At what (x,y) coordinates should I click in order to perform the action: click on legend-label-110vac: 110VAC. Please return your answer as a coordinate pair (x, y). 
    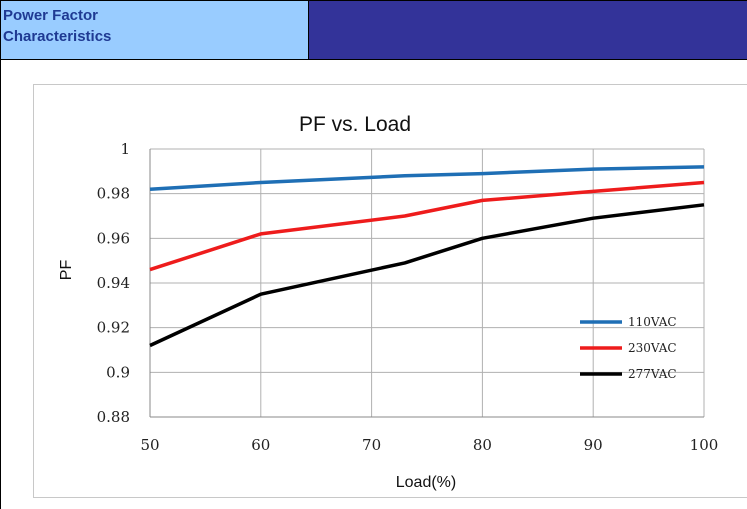
    Looking at the image, I should click on (652, 322).